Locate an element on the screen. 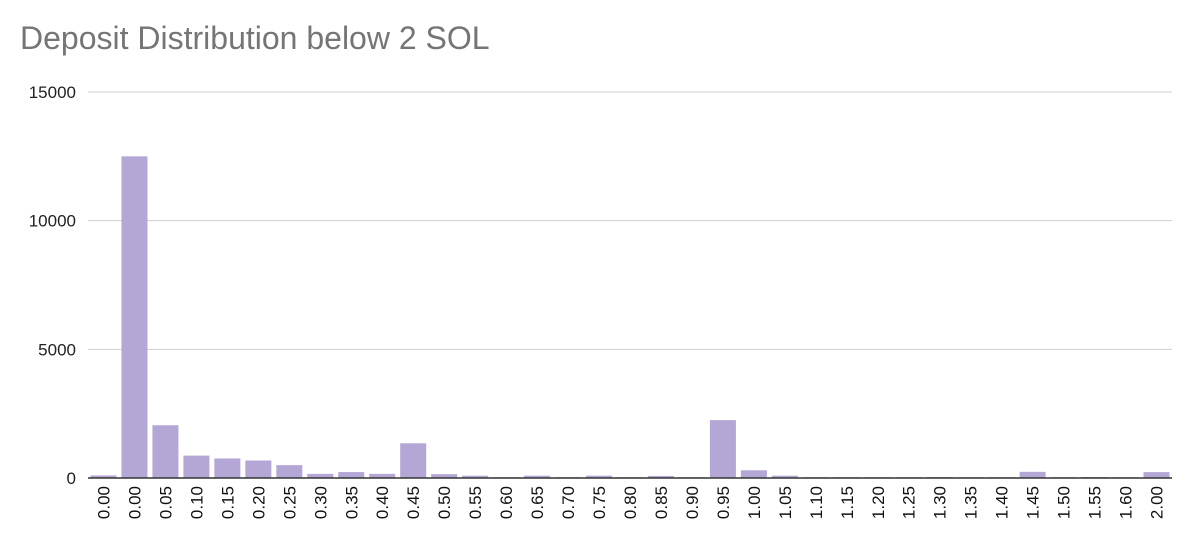 The image size is (1200, 558). x-tick-label: 0.25 is located at coordinates (289, 502).